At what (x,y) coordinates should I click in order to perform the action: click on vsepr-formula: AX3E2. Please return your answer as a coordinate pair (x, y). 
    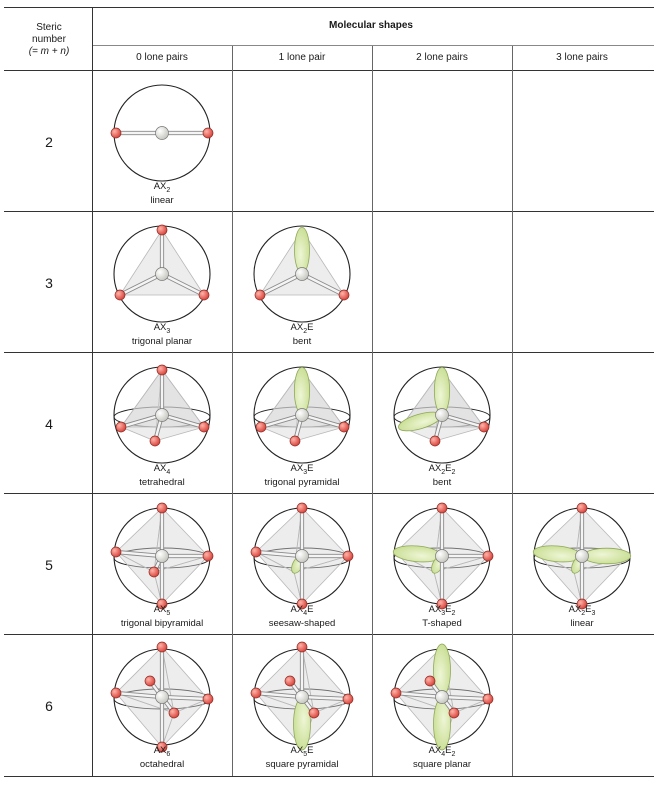
    Looking at the image, I should click on (442, 611).